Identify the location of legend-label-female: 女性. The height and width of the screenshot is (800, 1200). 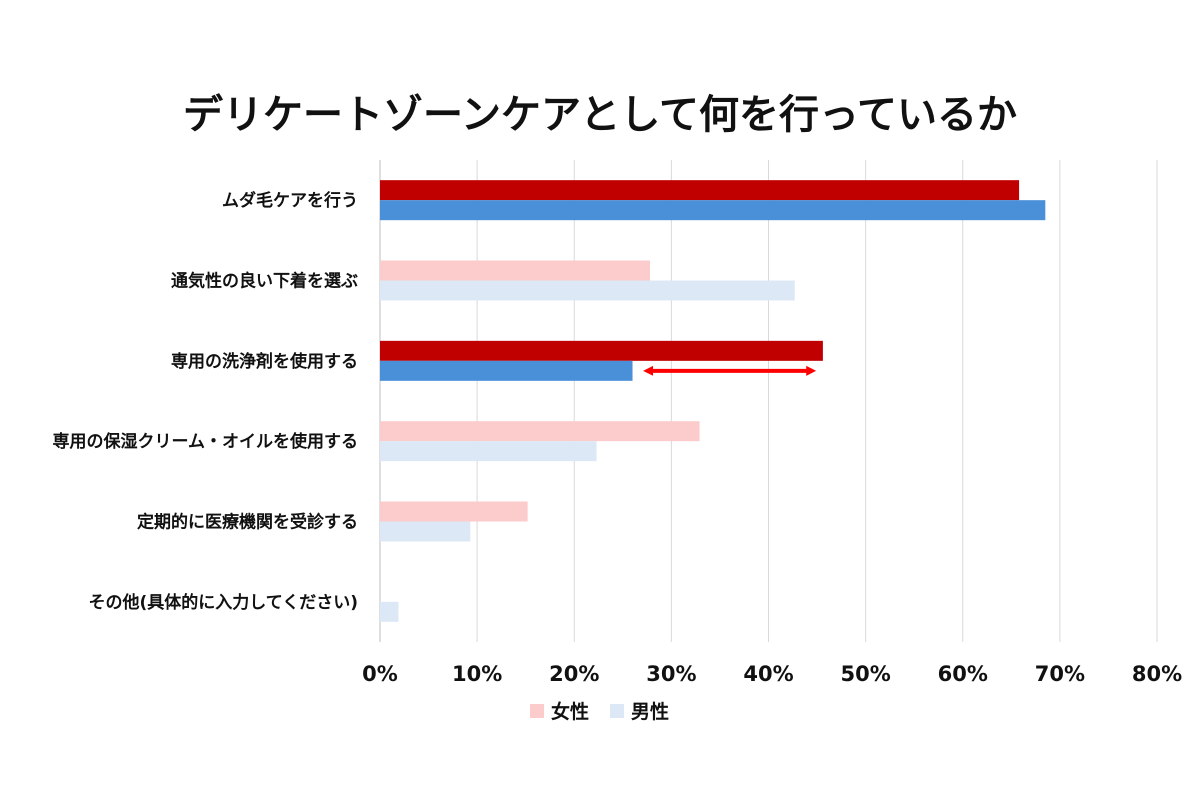
(570, 711).